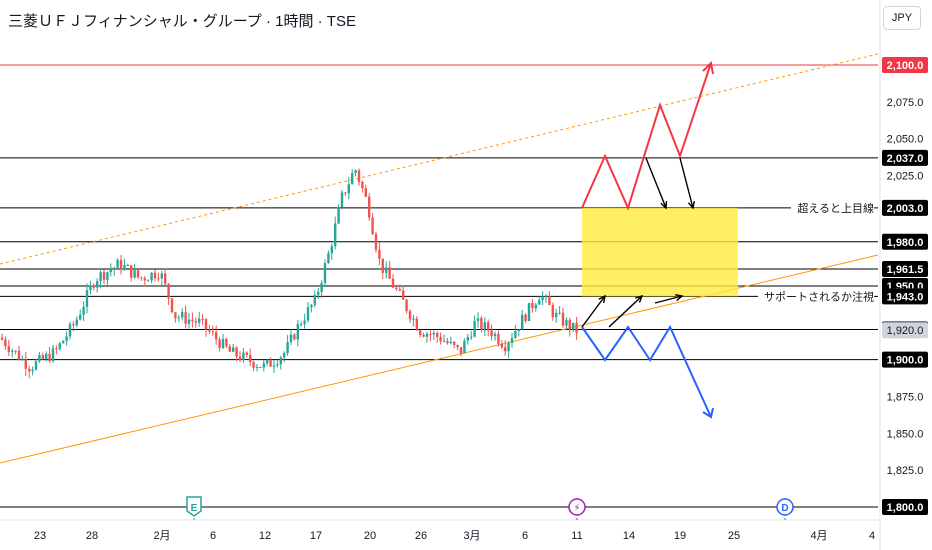 The height and width of the screenshot is (550, 932). Describe the element at coordinates (708, 413) in the screenshot. I see `bearish-arrow-head` at that location.